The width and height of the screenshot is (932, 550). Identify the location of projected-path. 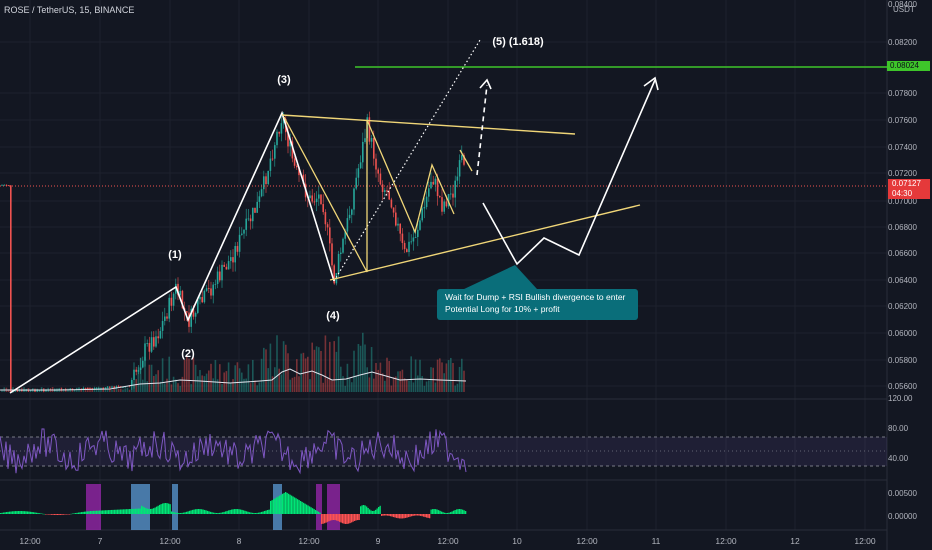
(569, 172).